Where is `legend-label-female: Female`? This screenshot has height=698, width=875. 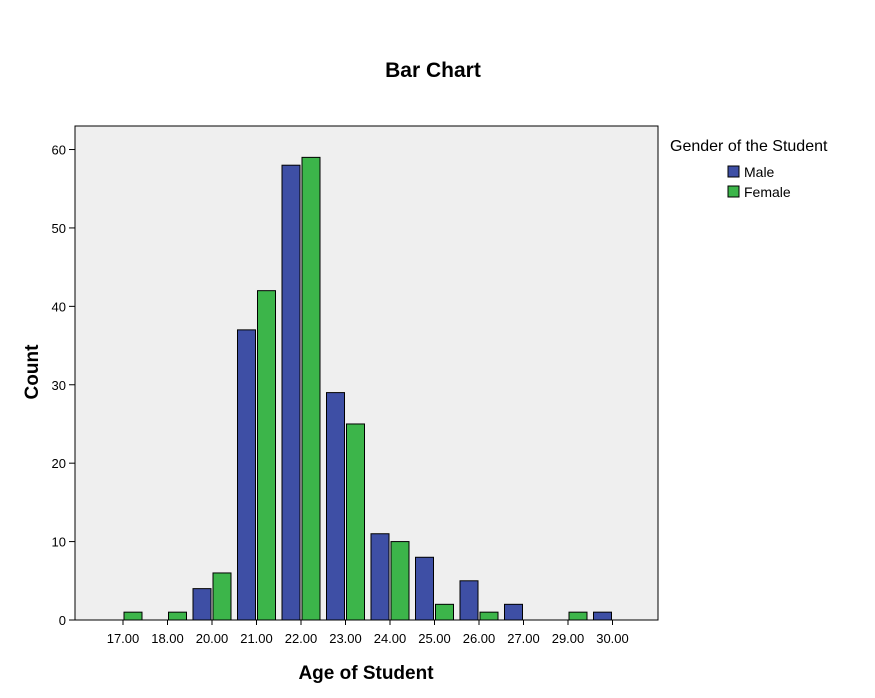
legend-label-female: Female is located at coordinates (767, 192).